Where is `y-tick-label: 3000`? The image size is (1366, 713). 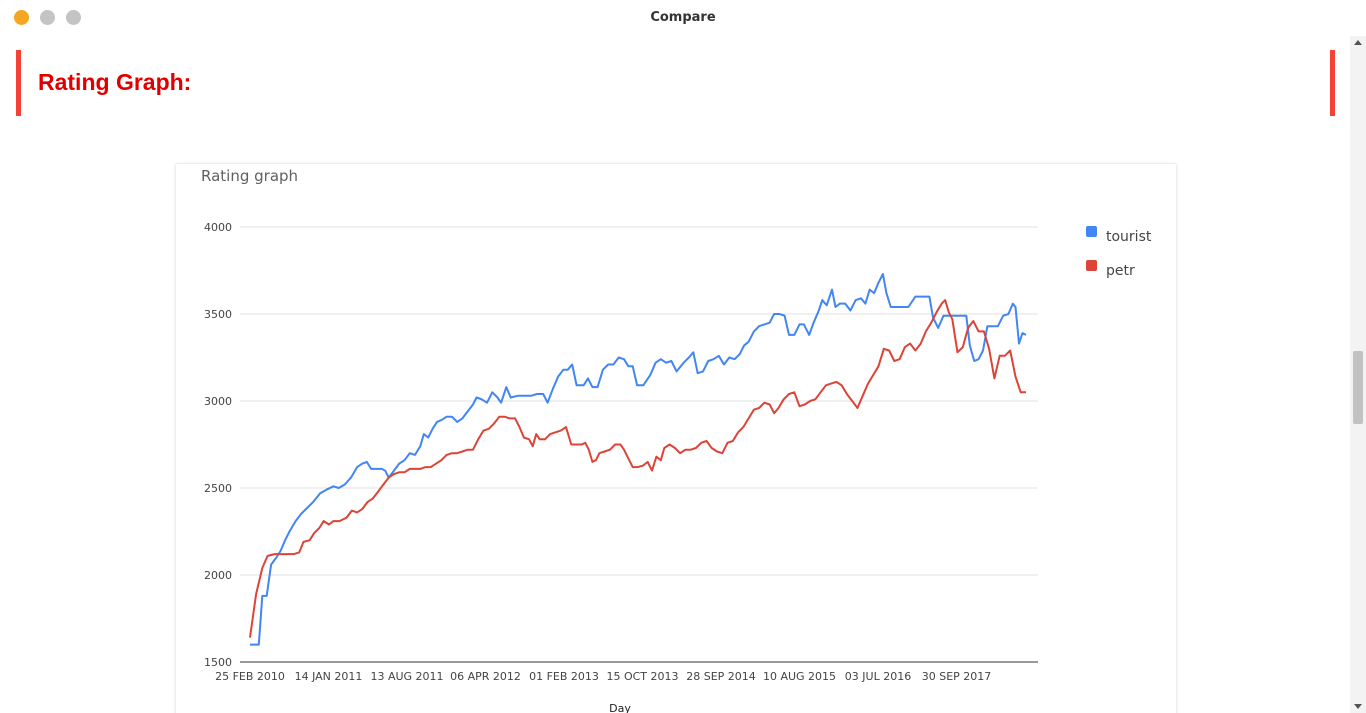 y-tick-label: 3000 is located at coordinates (218, 401).